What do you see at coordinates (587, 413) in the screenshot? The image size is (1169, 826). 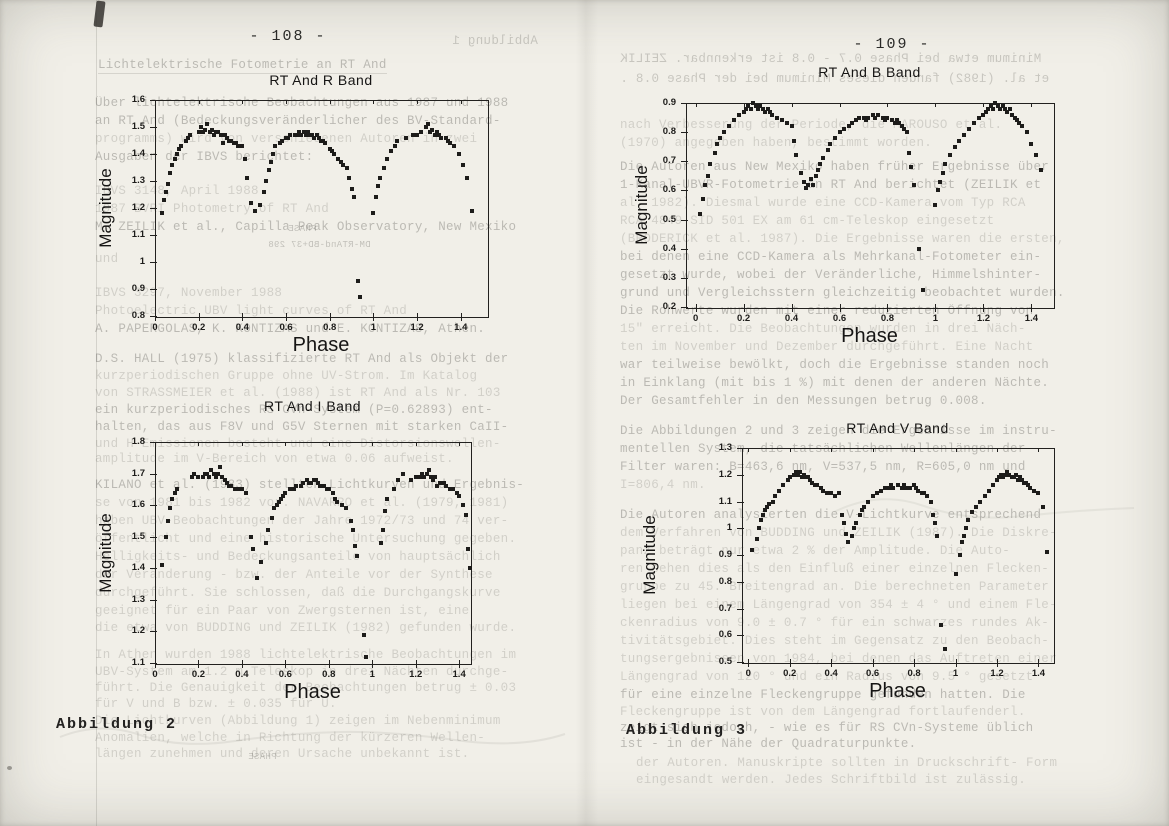 I see `page-gutter-shadow` at bounding box center [587, 413].